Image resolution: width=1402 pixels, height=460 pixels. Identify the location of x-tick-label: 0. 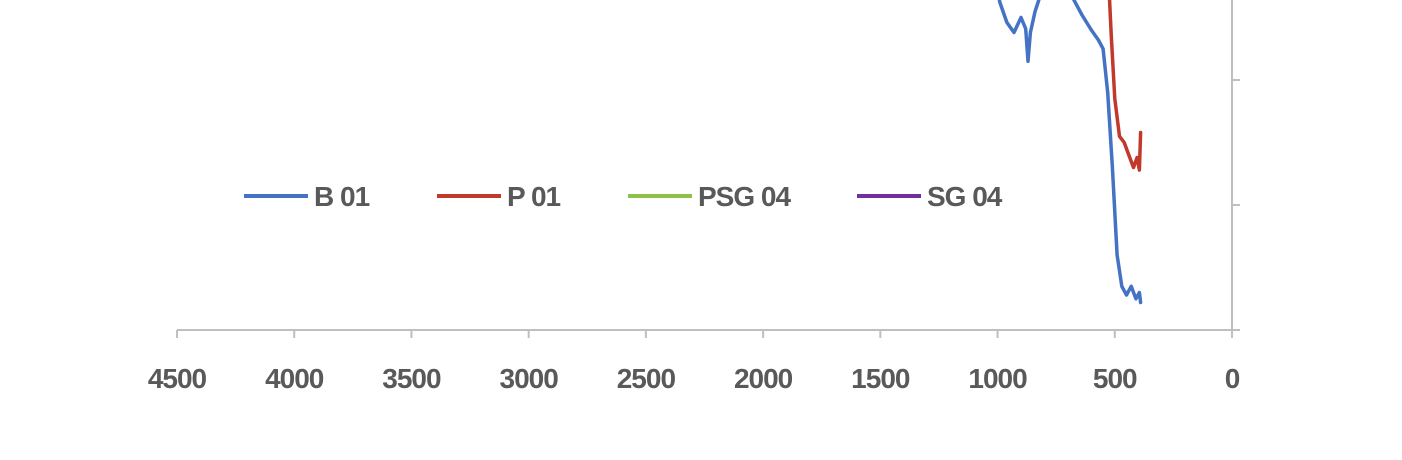
(1232, 378).